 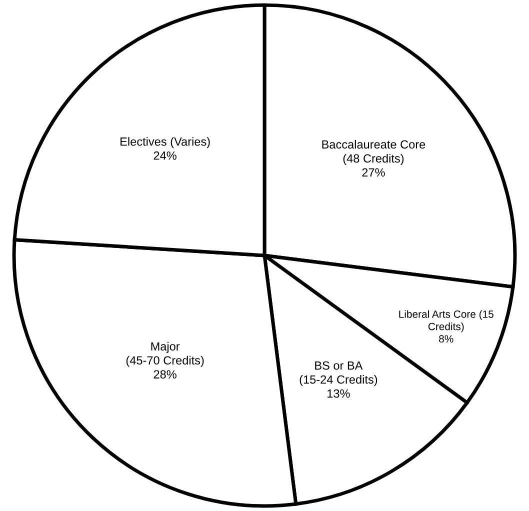 I want to click on data-label: 27%, so click(x=373, y=172).